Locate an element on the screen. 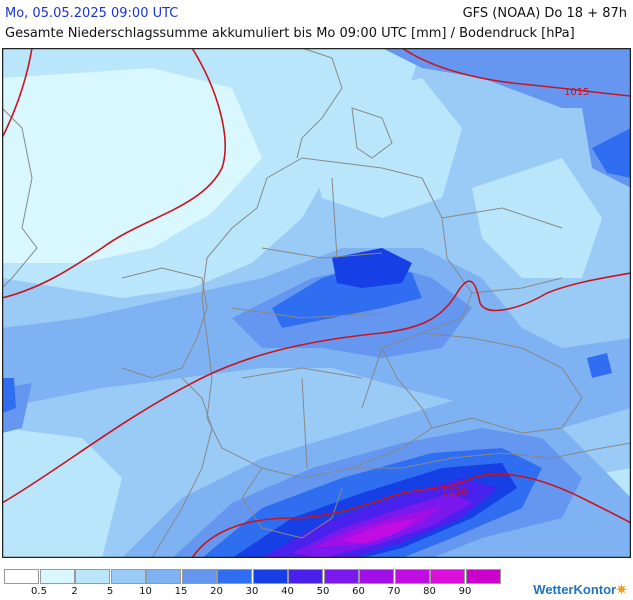  model-run-label: GFS (NOAA) Do 18 + 87h is located at coordinates (544, 13).